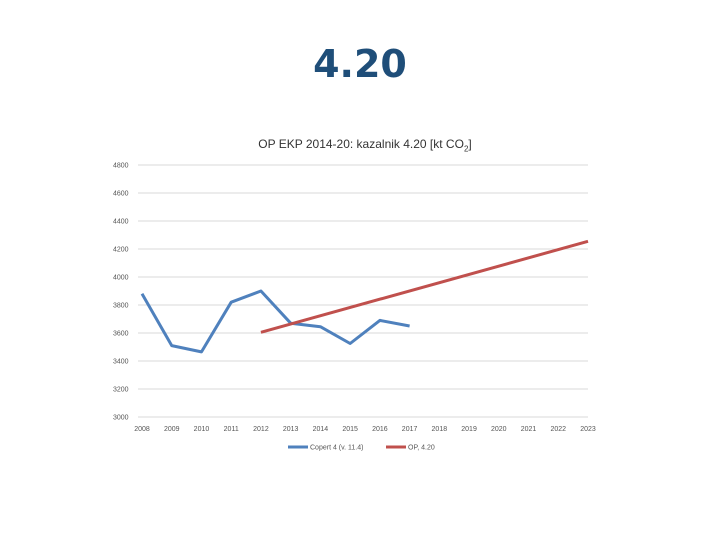 Image resolution: width=720 pixels, height=540 pixels. Describe the element at coordinates (121, 278) in the screenshot. I see `y-tick-label: 4000` at that location.